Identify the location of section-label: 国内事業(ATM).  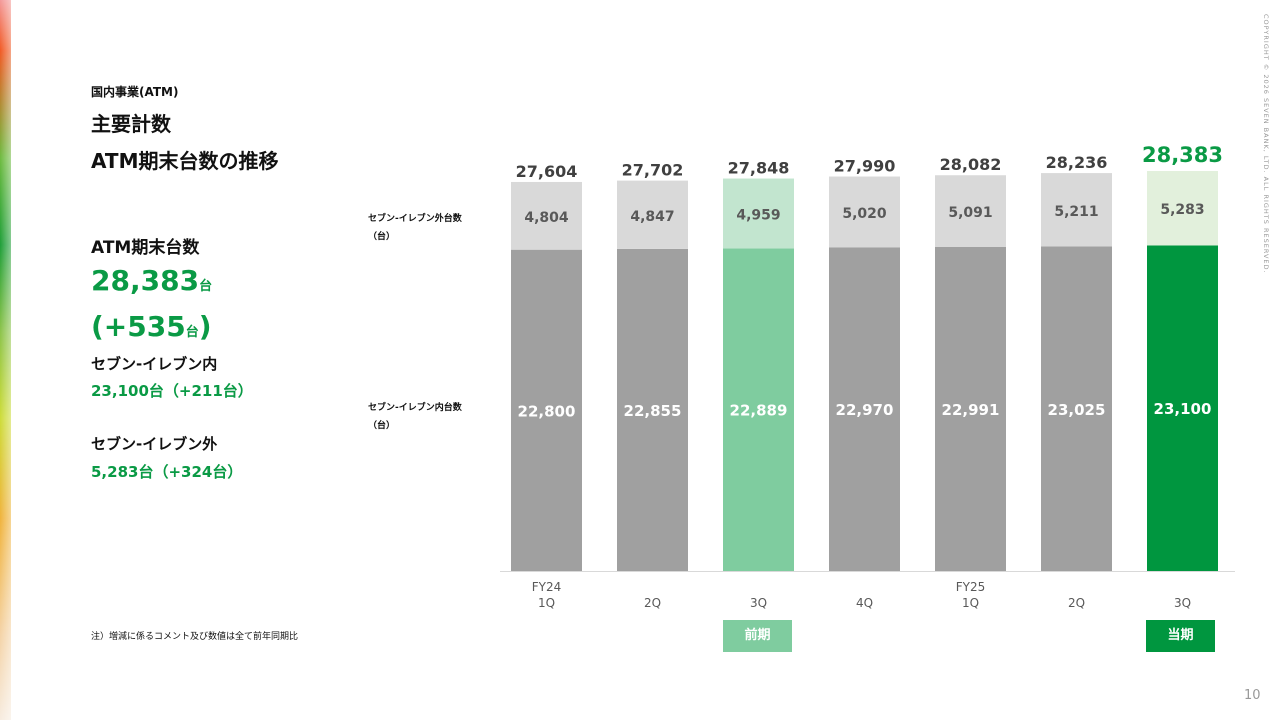
(135, 92).